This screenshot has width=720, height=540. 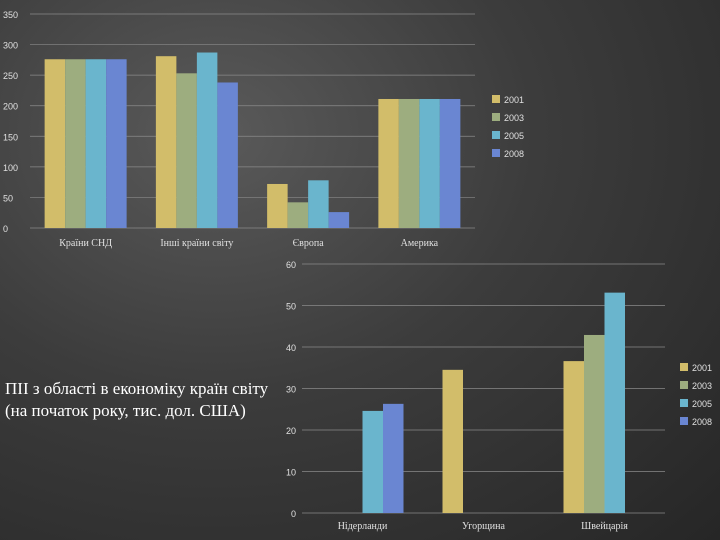 What do you see at coordinates (483, 526) in the screenshot?
I see `x-category-label: Угорщина` at bounding box center [483, 526].